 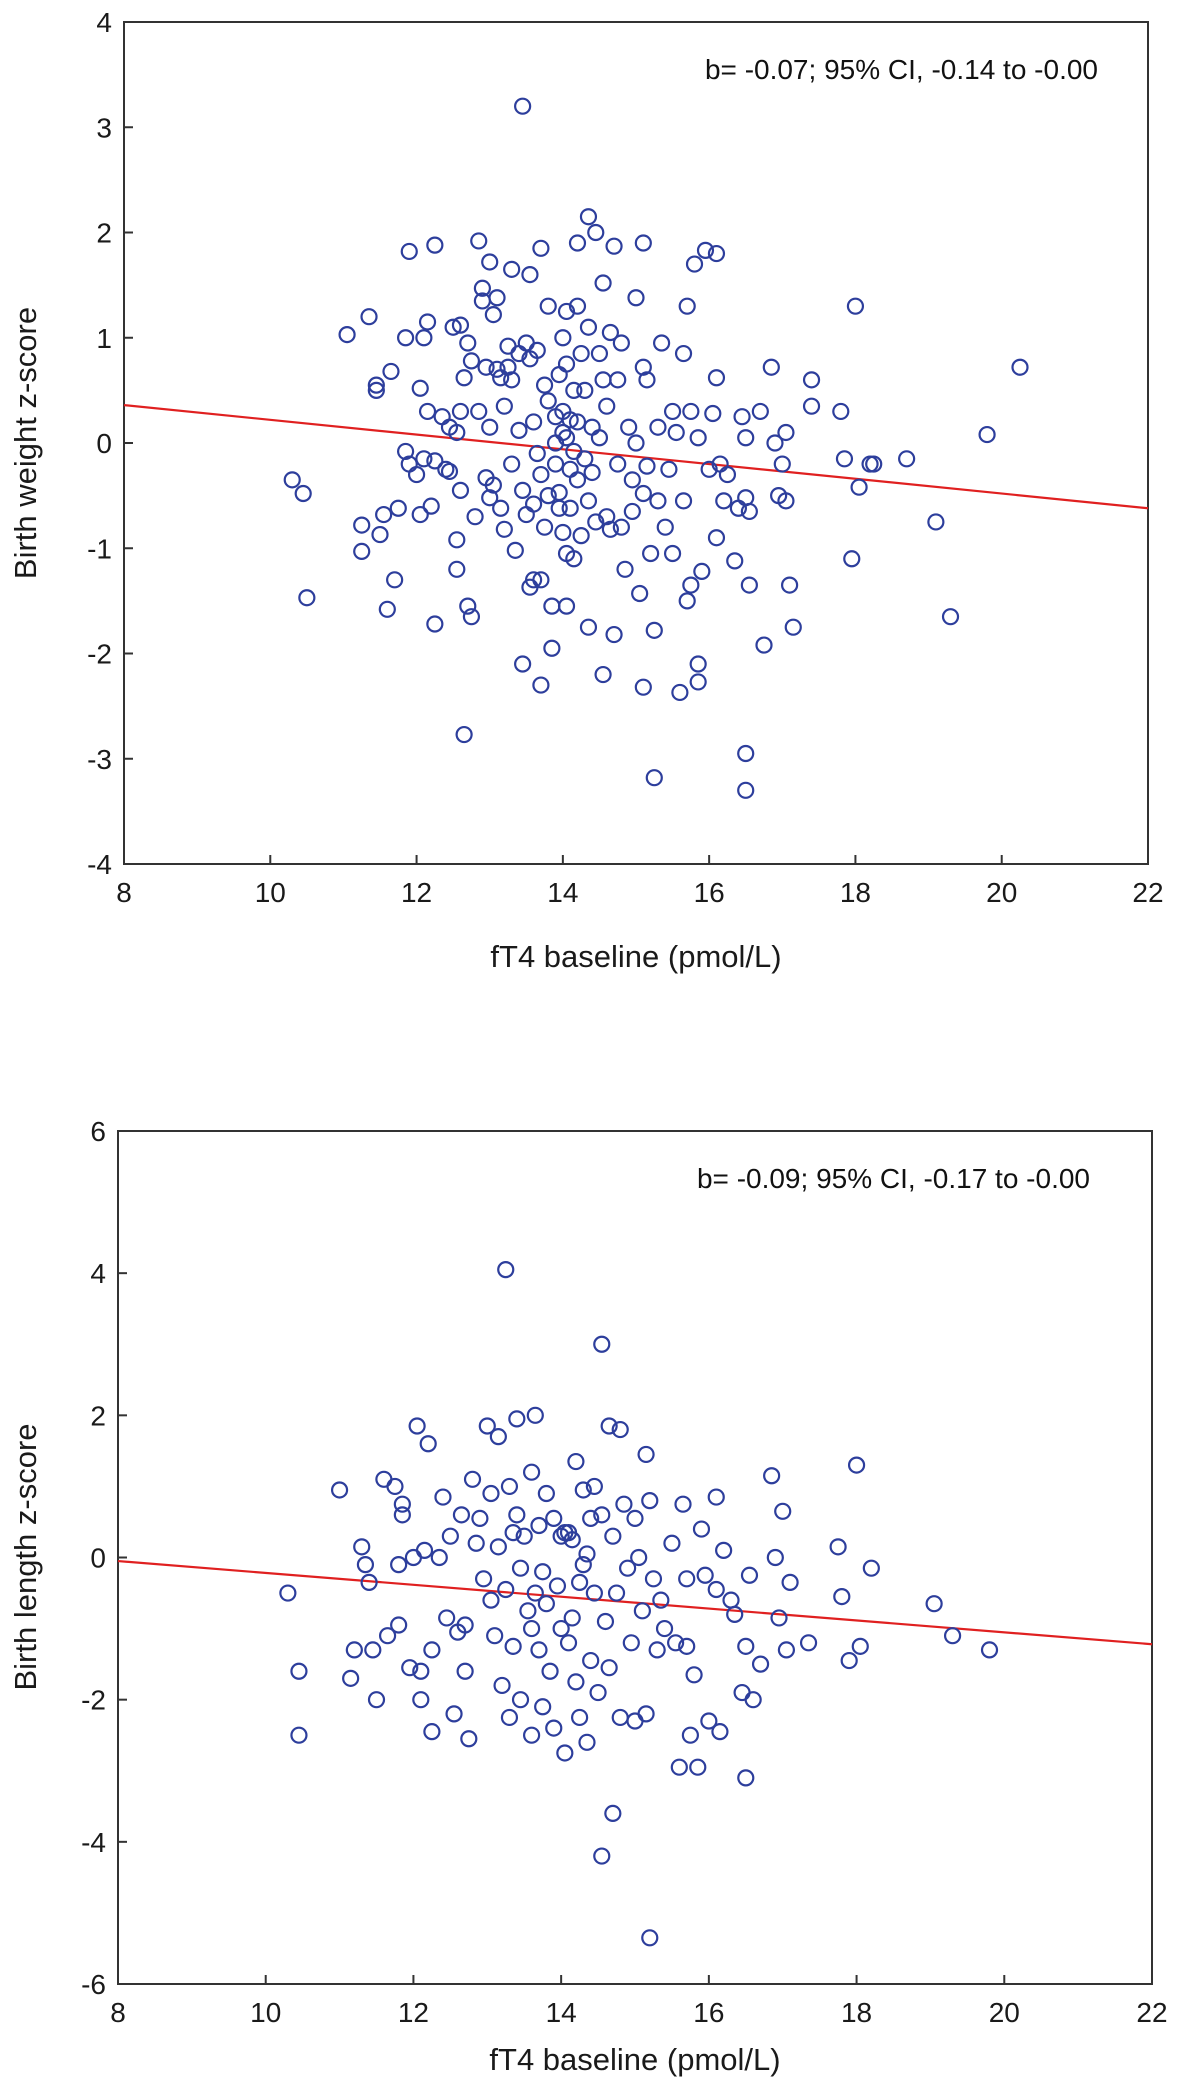 I want to click on x-tick-label: 18, so click(x=856, y=2012).